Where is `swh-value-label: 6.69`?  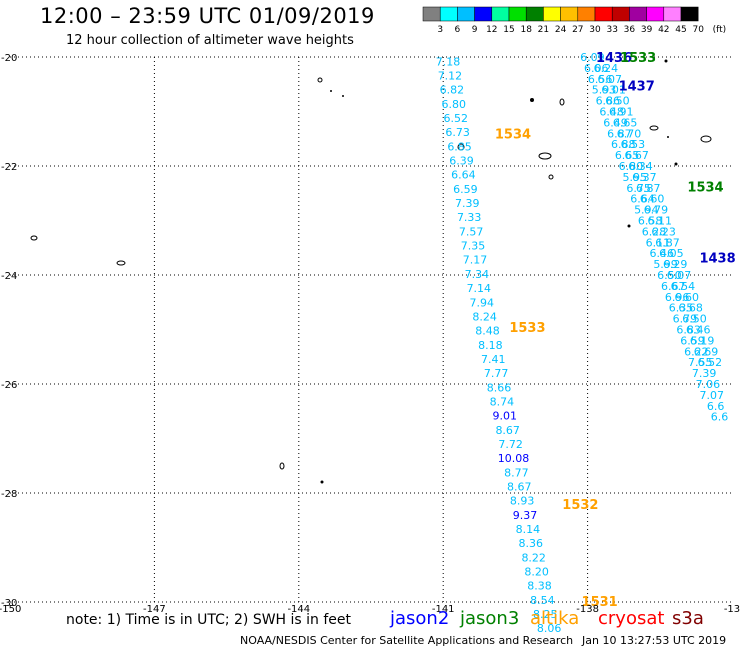
swh-value-label: 6.69 is located at coordinates (706, 351).